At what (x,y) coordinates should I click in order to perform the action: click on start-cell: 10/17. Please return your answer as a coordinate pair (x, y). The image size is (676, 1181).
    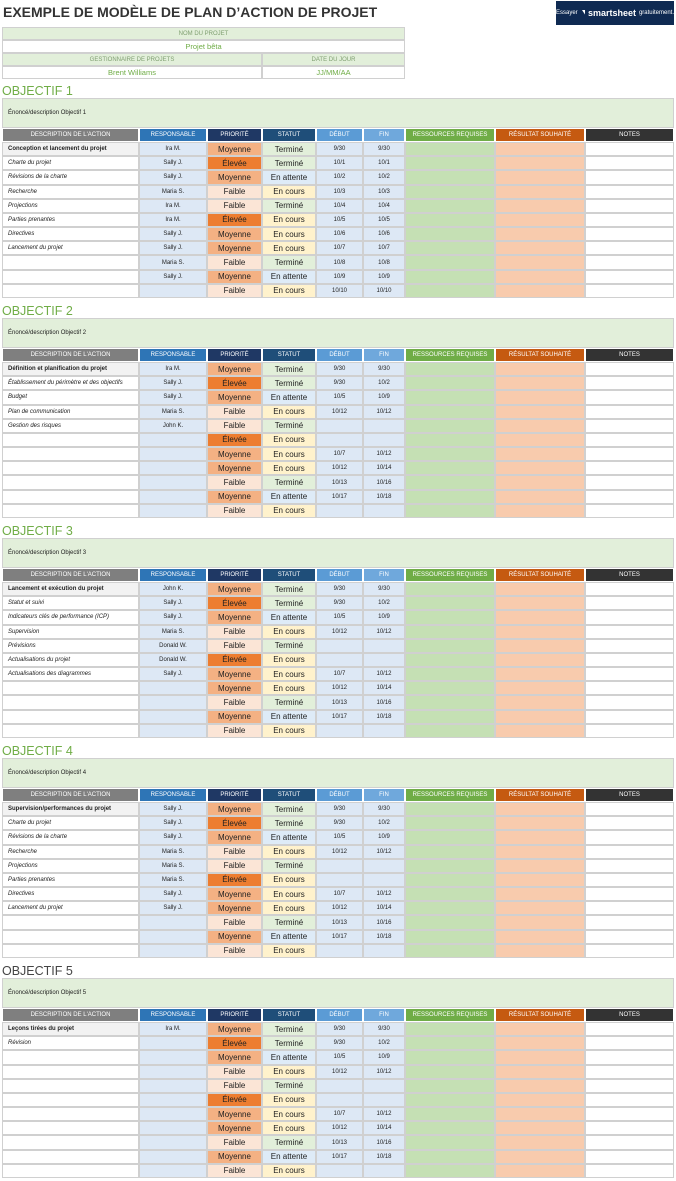
    Looking at the image, I should click on (339, 936).